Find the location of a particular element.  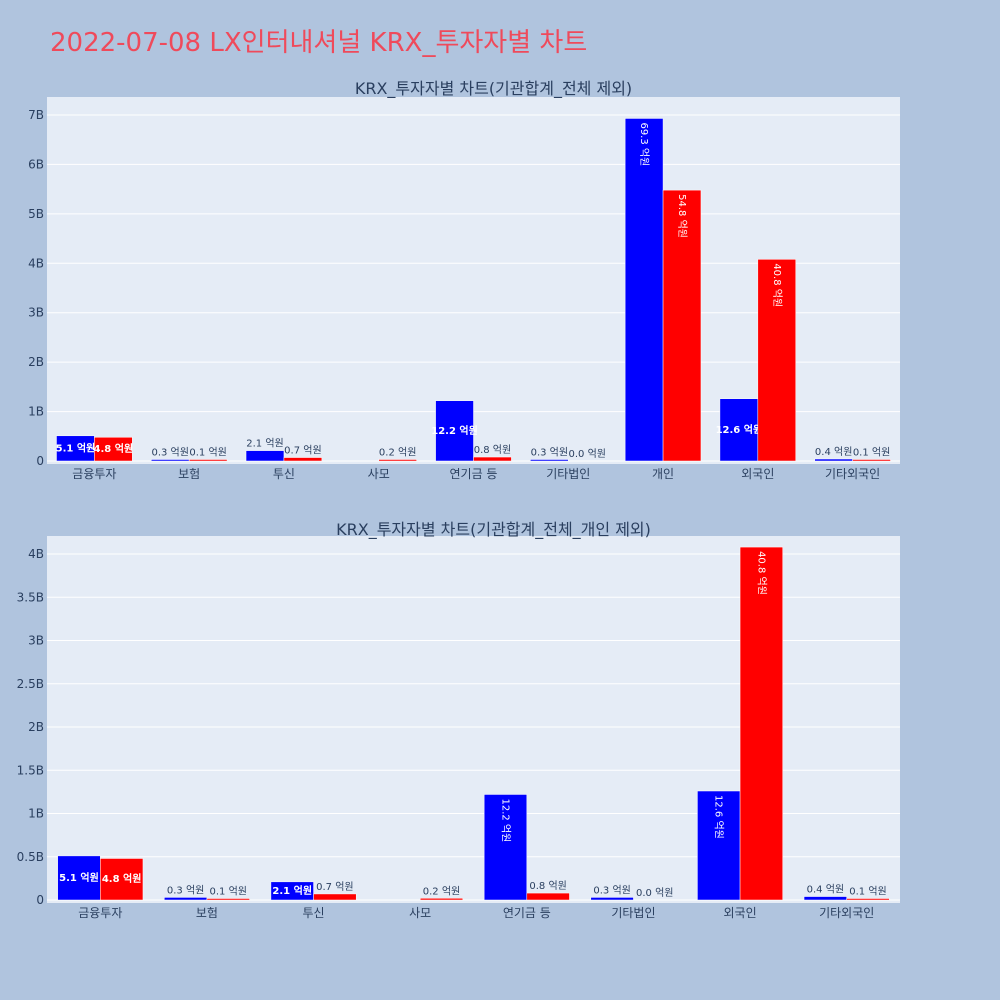

y-tick-label: 7B is located at coordinates (36, 115).